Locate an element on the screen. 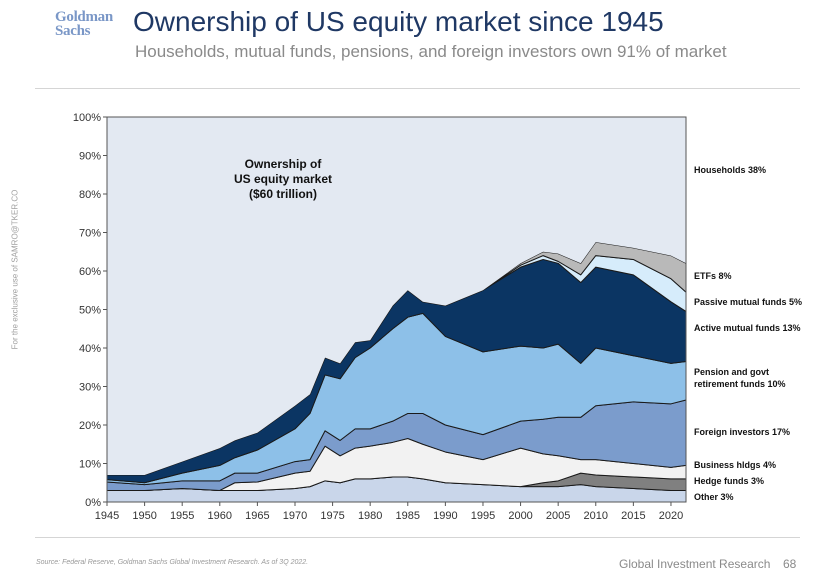 The width and height of the screenshot is (825, 575). chart-annotation: ($60 trillion) is located at coordinates (283, 194).